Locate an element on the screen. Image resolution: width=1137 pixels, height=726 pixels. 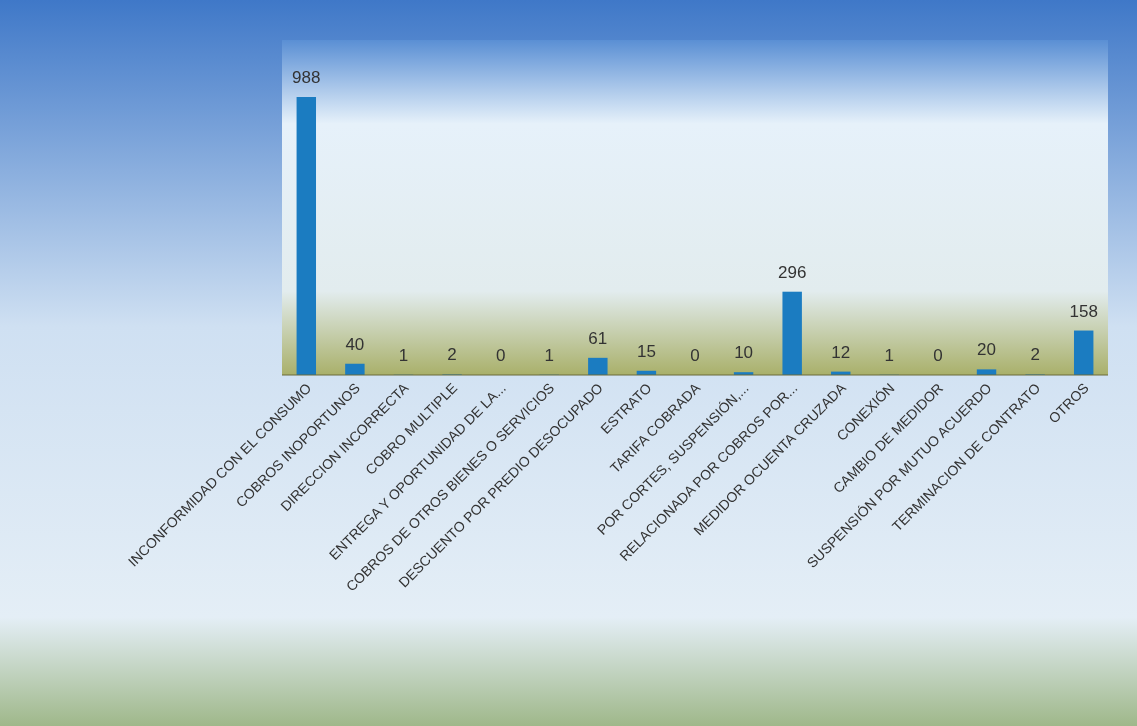
data-label: 10 is located at coordinates (744, 353).